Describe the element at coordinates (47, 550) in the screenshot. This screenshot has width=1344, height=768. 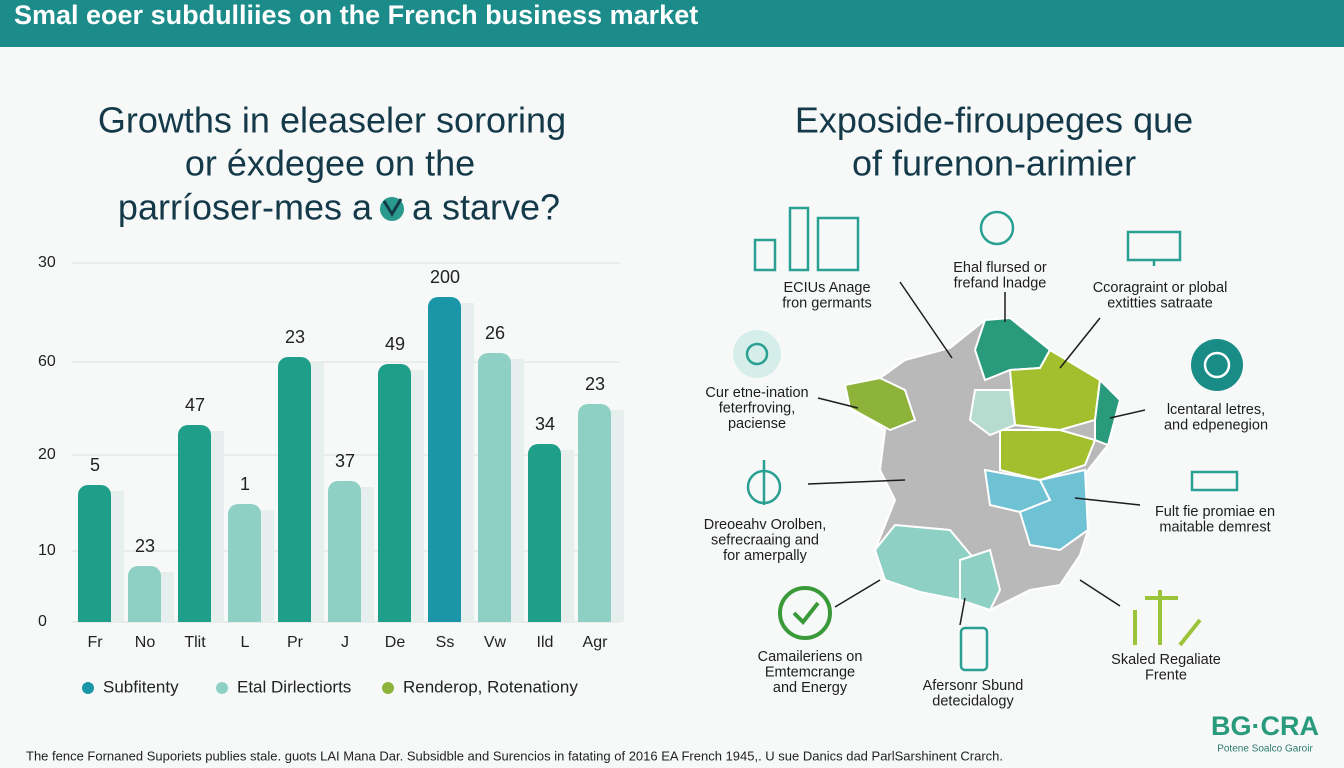
I see `axis-tick-label: 10` at that location.